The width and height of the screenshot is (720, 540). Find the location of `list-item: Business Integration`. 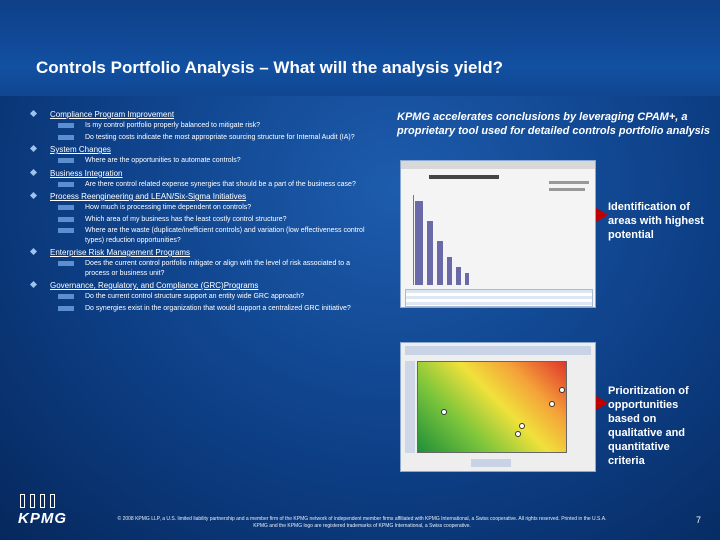

list-item: Business Integration is located at coordinates (202, 174).